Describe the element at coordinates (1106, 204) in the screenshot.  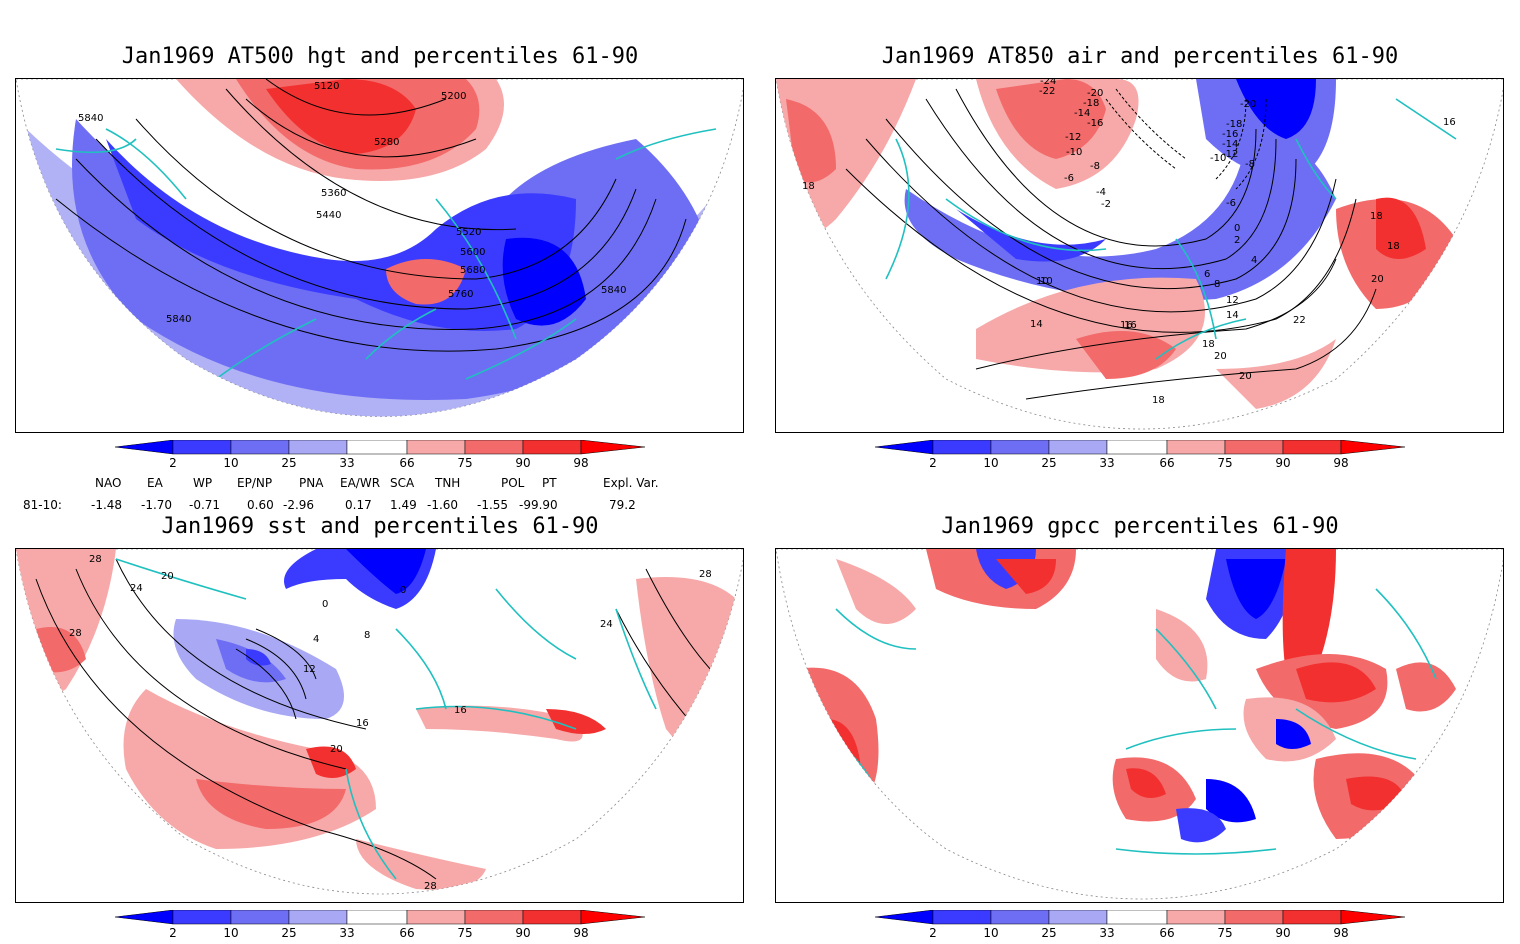
I see `contour-label: -2` at that location.